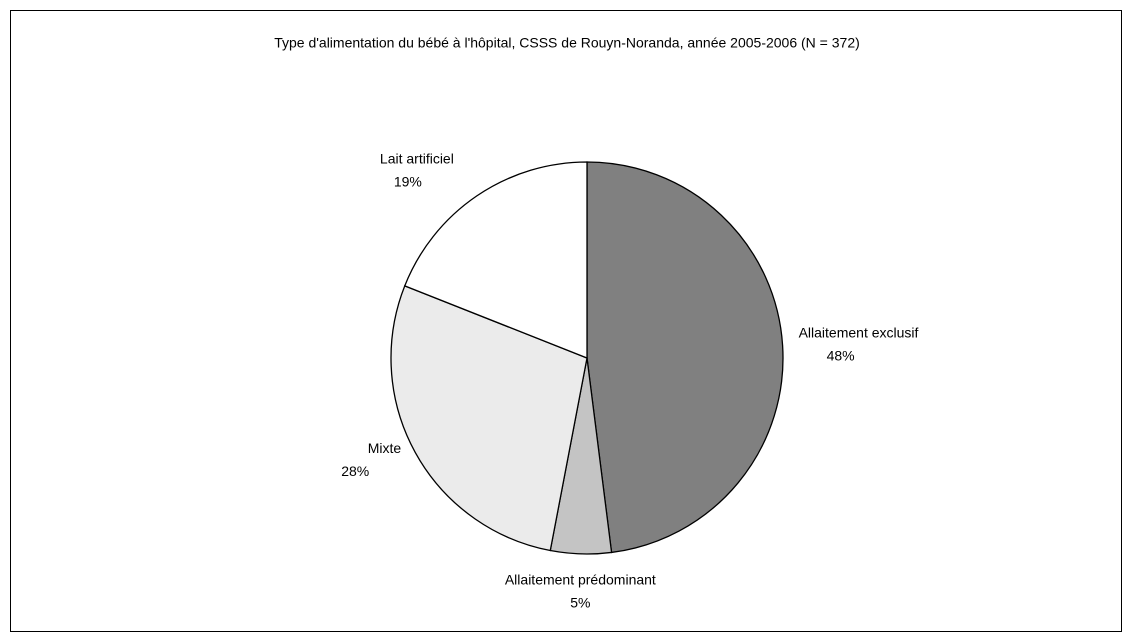 This screenshot has height=642, width=1133. I want to click on slice-value-label: 48%, so click(841, 355).